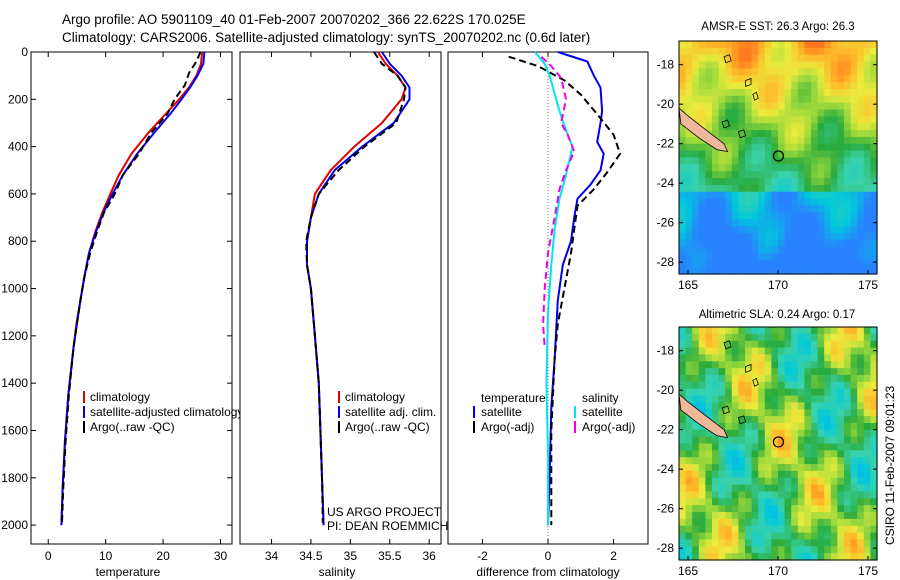 Image resolution: width=900 pixels, height=580 pixels. What do you see at coordinates (387, 427) in the screenshot?
I see `legend-label-argo: Argo(..raw -QC)` at bounding box center [387, 427].